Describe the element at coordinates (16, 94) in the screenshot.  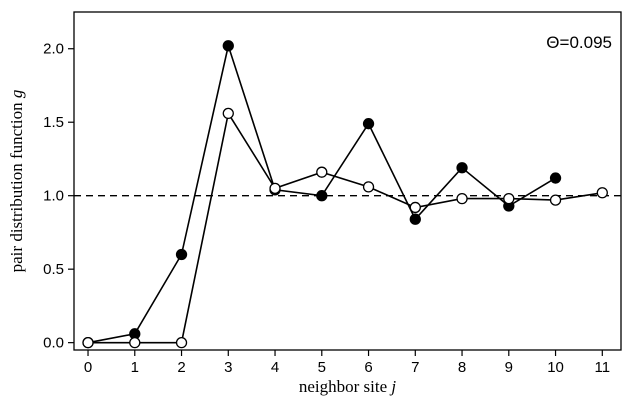
I see `y-axis-variable: g` at that location.